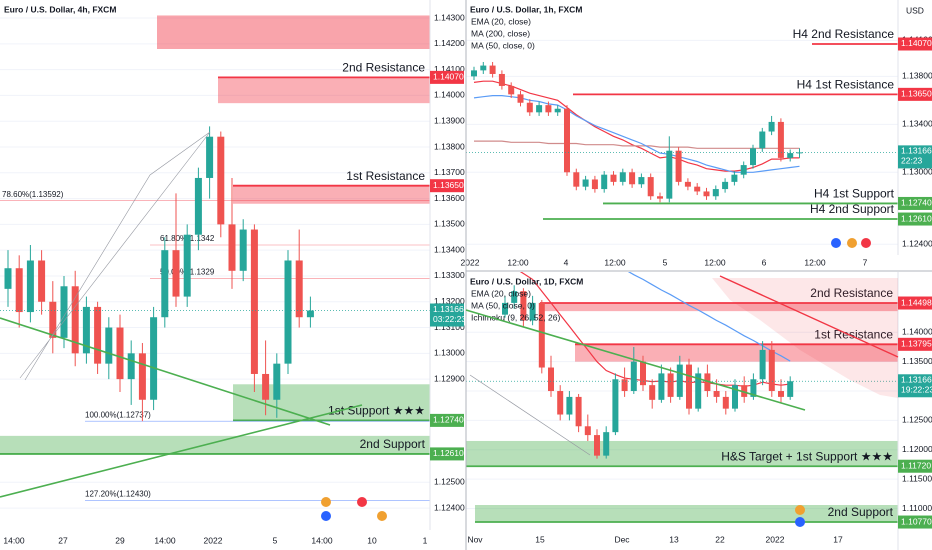 The image size is (932, 550). I want to click on y-tick-label: 1.13900, so click(449, 120).